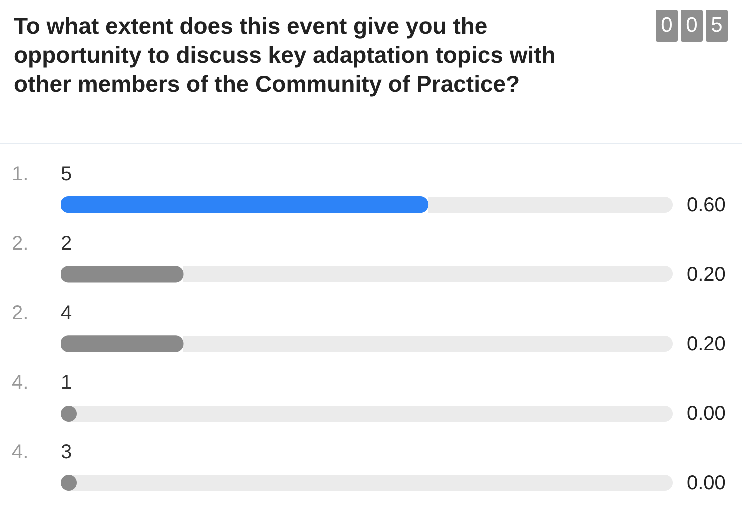 This screenshot has height=518, width=742. Describe the element at coordinates (66, 453) in the screenshot. I see `y-tick-label: 3` at that location.